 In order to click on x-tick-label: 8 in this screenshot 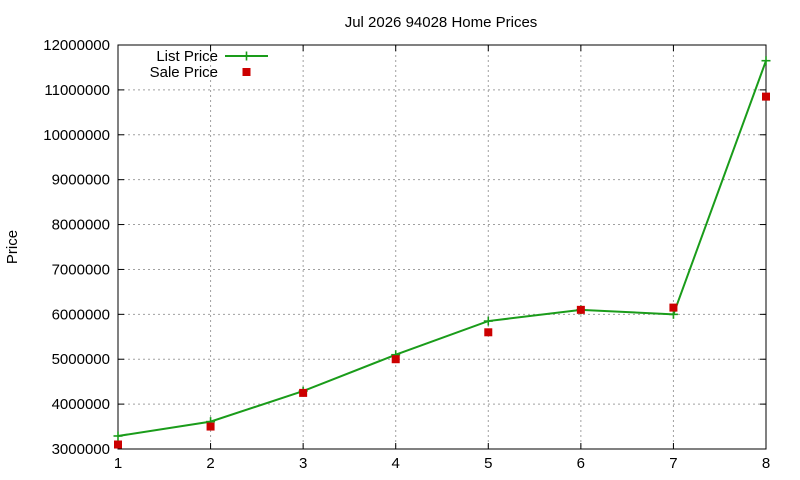, I will do `click(766, 463)`.